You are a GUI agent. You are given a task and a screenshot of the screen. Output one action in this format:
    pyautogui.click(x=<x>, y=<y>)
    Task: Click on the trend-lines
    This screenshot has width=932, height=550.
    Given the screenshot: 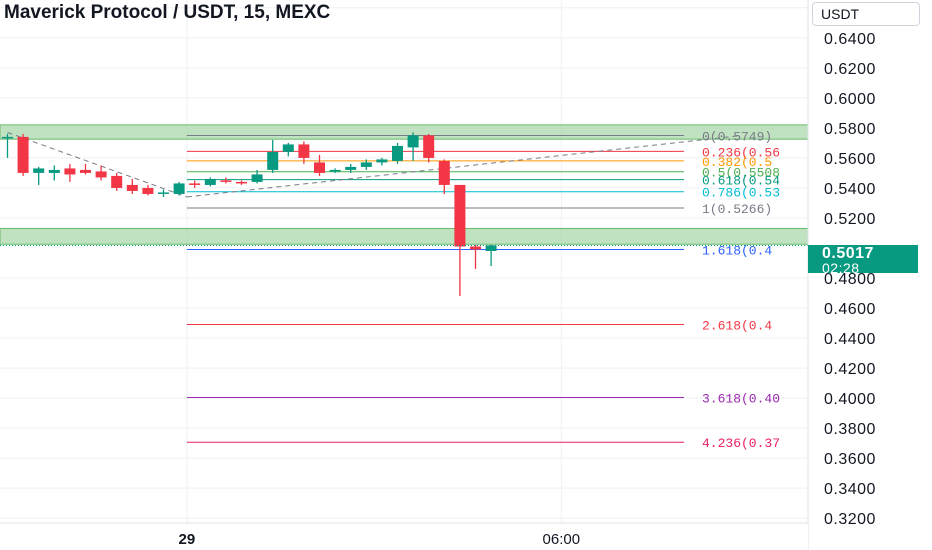 What is the action you would take?
    pyautogui.click(x=374, y=164)
    